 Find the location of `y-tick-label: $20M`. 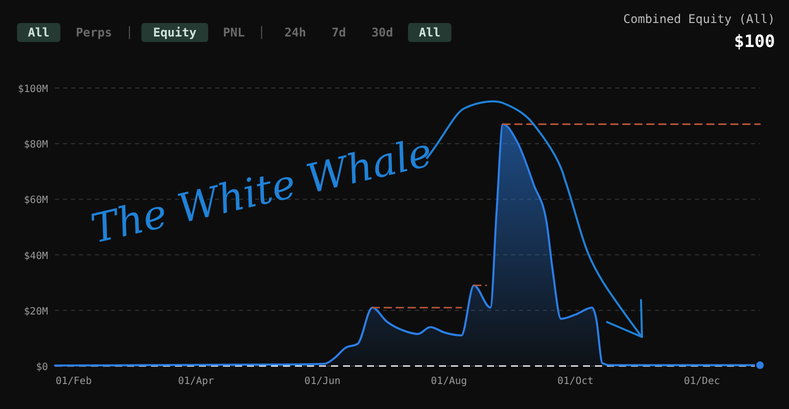

y-tick-label: $20M is located at coordinates (36, 312).